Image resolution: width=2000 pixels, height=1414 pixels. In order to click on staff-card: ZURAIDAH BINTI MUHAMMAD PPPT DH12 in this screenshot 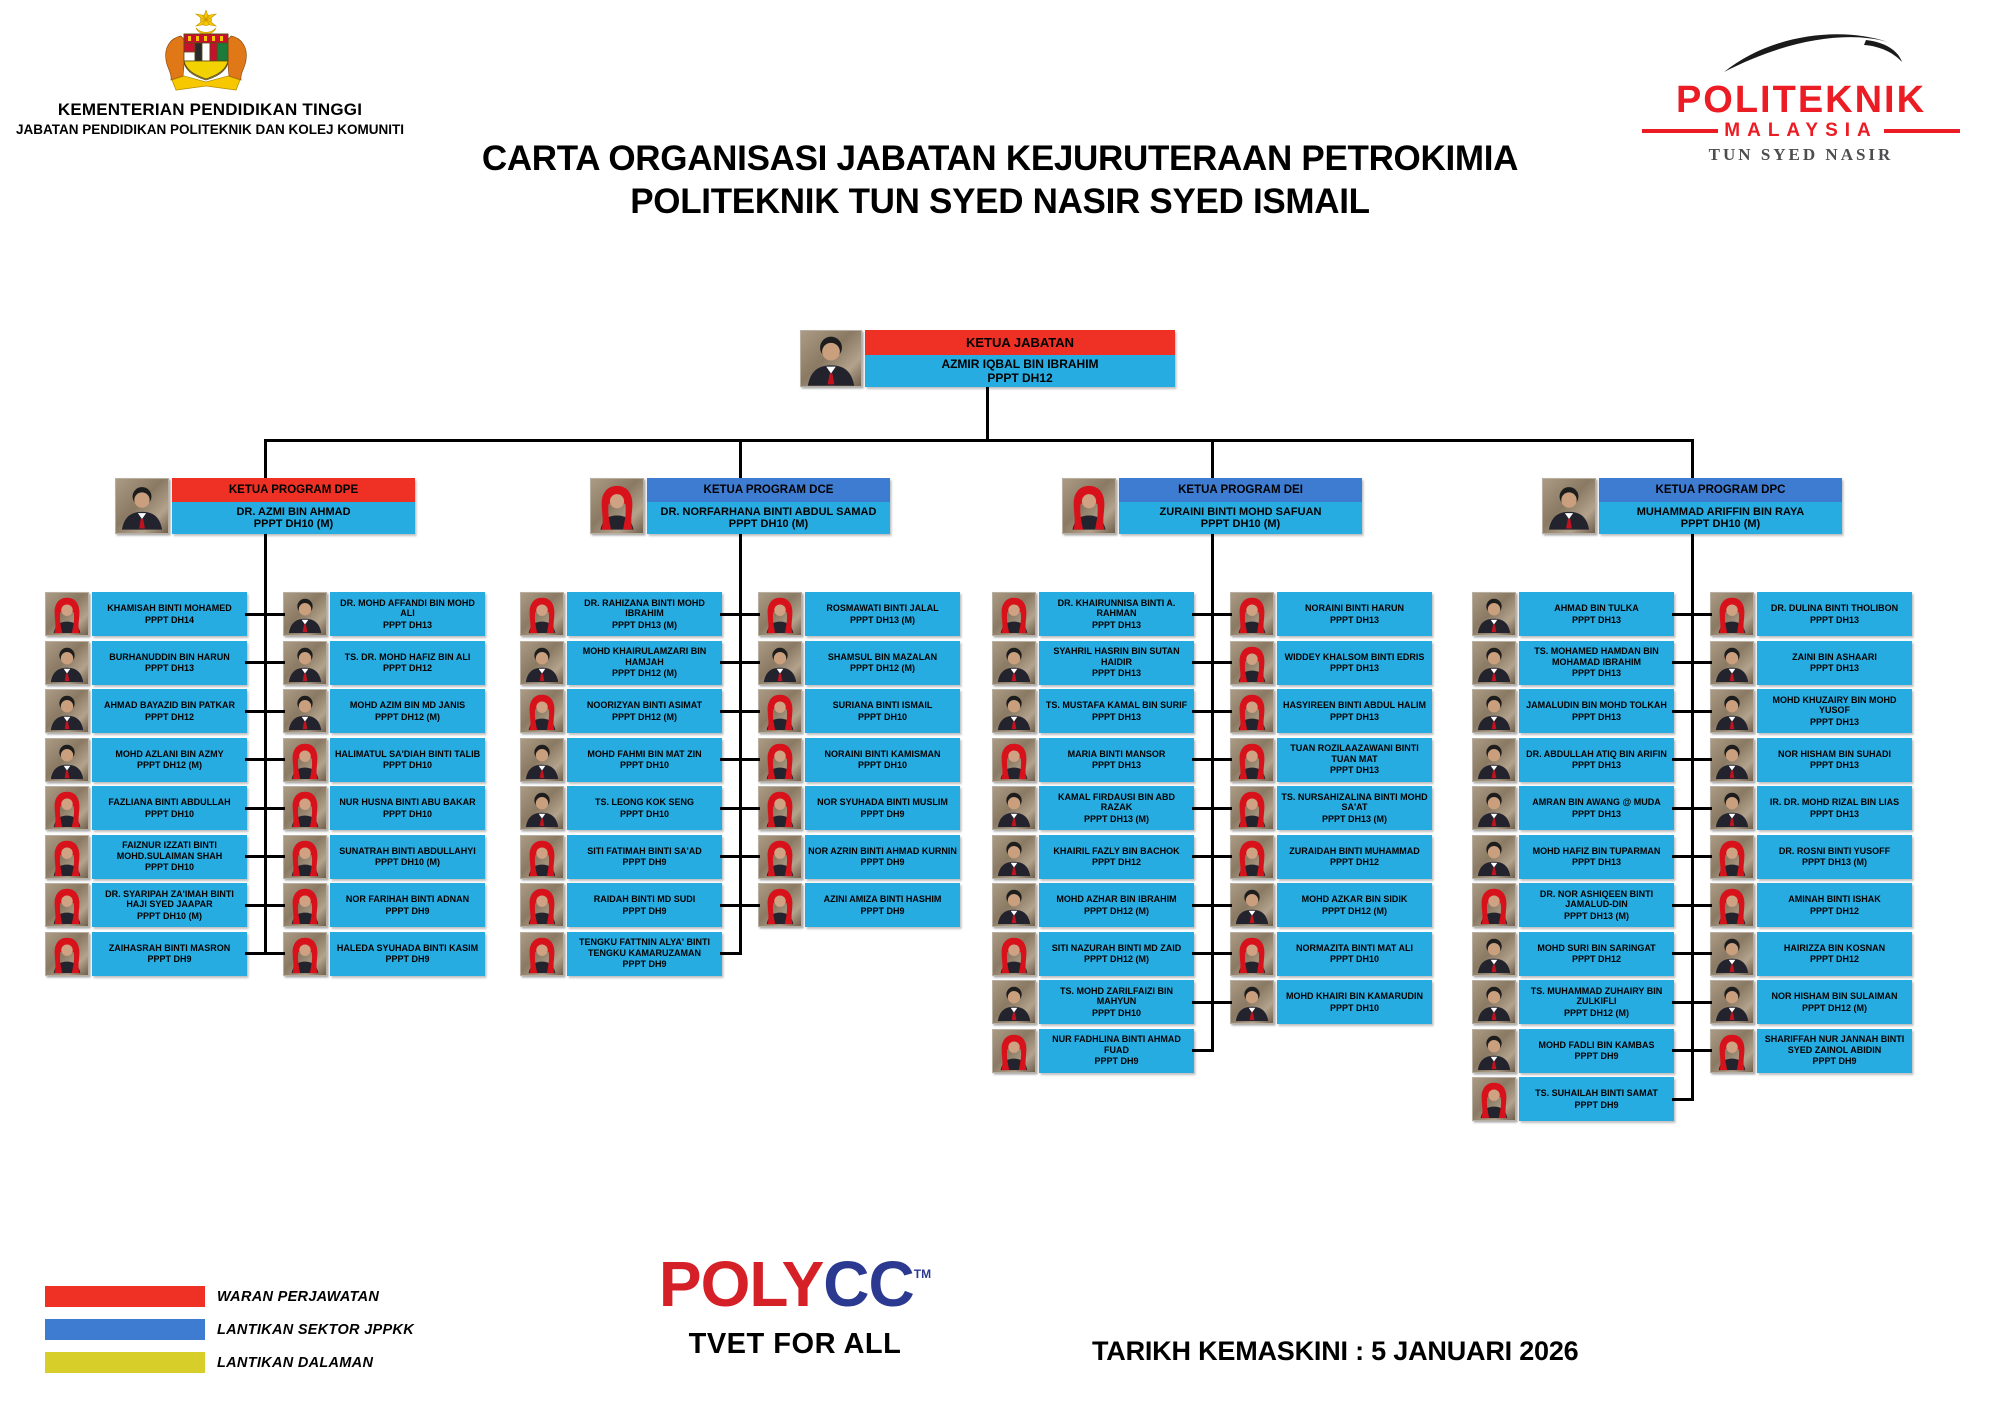, I will do `click(1331, 856)`.